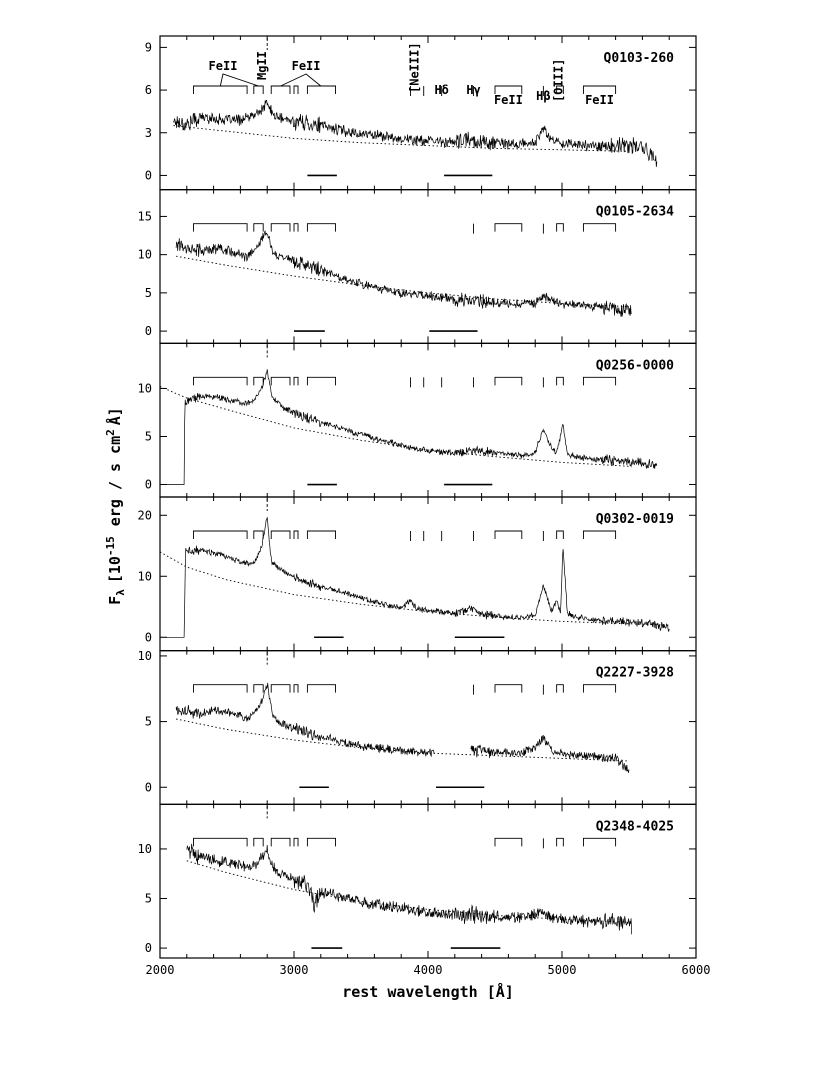  I want to click on spectrum-panel: 0 5 10 15 Q0105-2634, so click(417, 266).